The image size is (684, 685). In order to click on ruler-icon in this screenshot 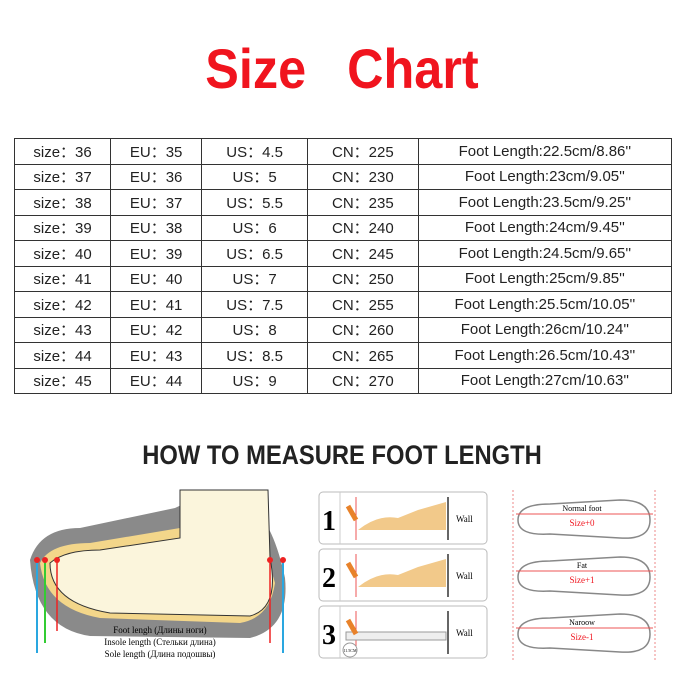, I will do `click(396, 636)`.